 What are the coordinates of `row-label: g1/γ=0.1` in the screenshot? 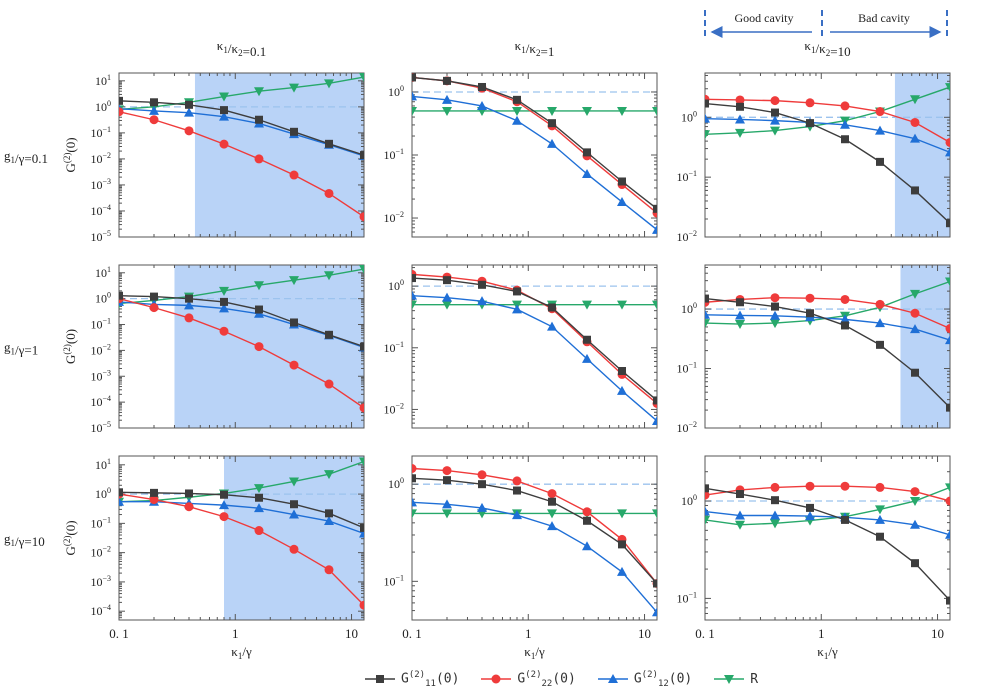 It's located at (26, 157).